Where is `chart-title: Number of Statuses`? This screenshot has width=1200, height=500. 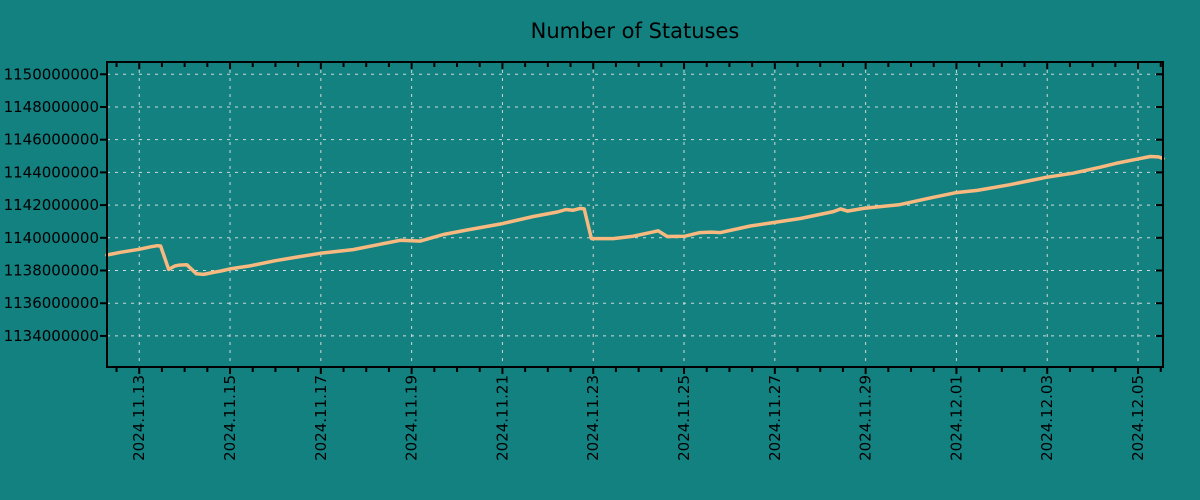 chart-title: Number of Statuses is located at coordinates (635, 31).